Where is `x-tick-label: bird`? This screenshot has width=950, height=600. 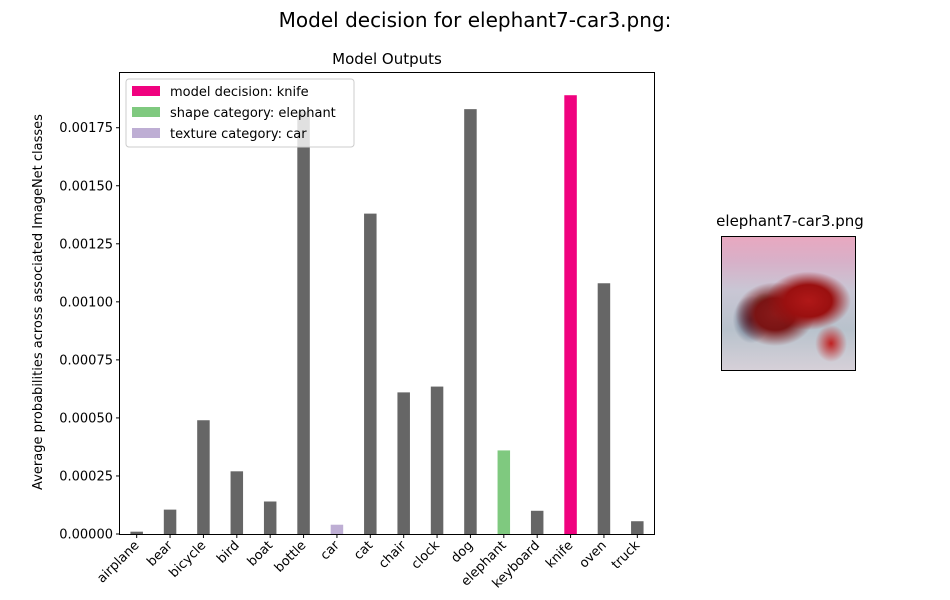 x-tick-label: bird is located at coordinates (228, 552).